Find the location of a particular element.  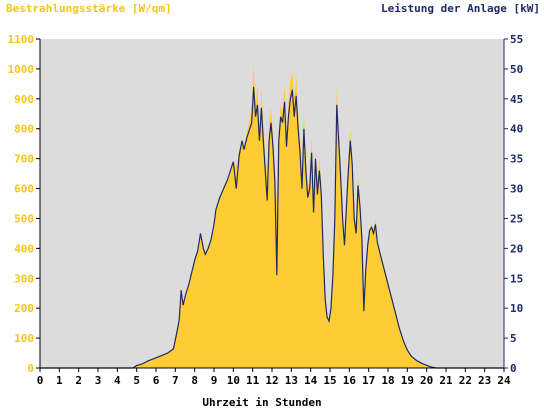

x-tick-label: 10 is located at coordinates (233, 380).